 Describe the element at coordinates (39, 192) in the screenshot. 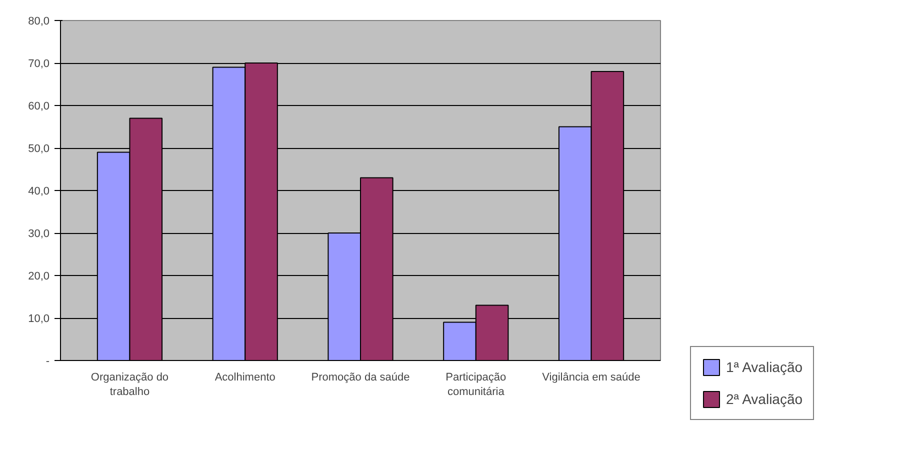

I see `y-tick-label: 40,0` at that location.